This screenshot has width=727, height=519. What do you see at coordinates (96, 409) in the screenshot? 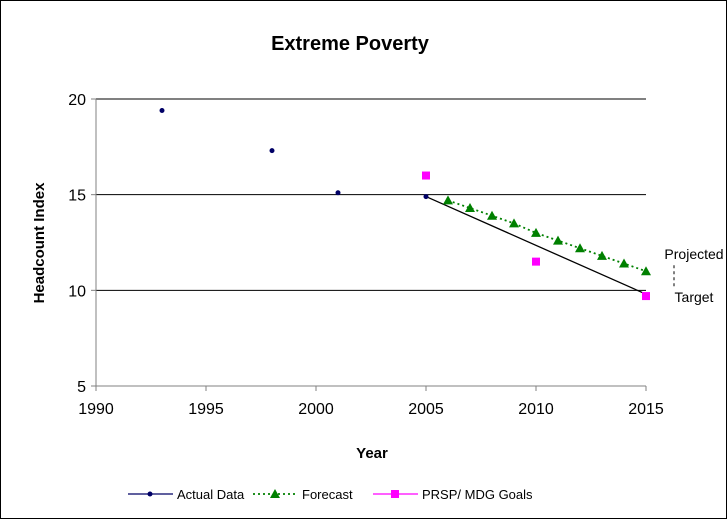
I see `x-tick-label-1990: 1990` at bounding box center [96, 409].